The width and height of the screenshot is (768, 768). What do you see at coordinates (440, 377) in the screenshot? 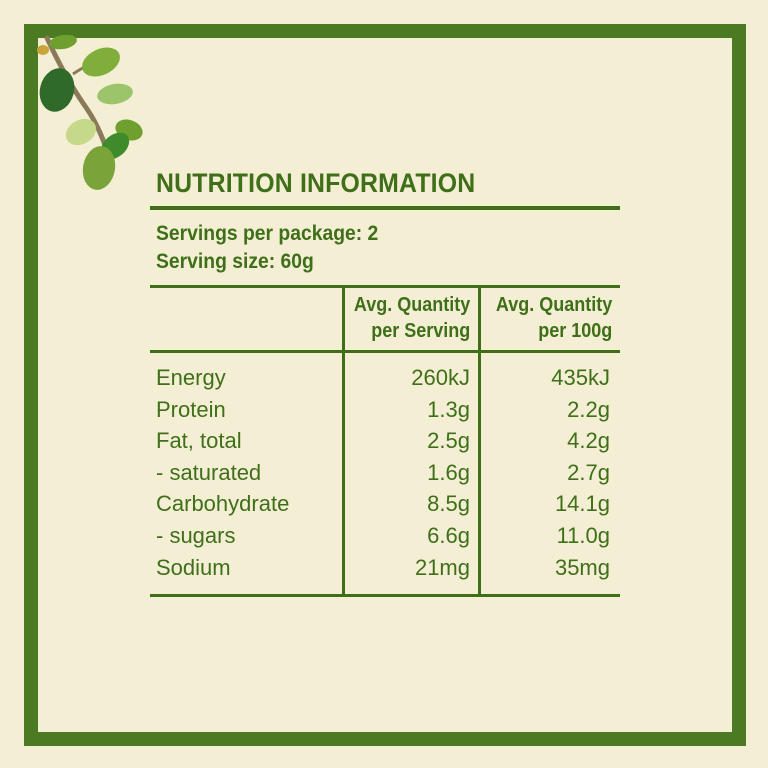
I see `value-per-serving: 260kJ` at bounding box center [440, 377].